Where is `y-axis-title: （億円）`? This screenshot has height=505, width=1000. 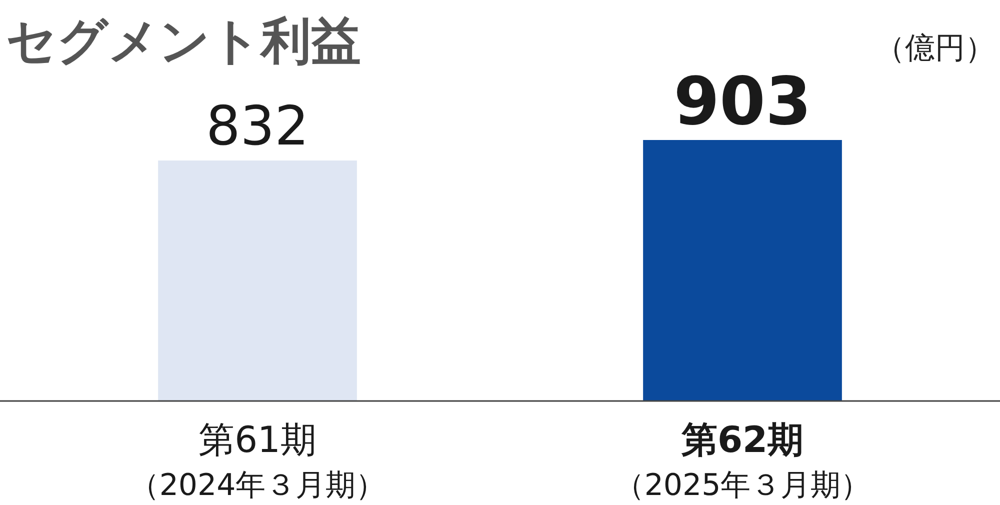
y-axis-title: （億円） is located at coordinates (935, 48).